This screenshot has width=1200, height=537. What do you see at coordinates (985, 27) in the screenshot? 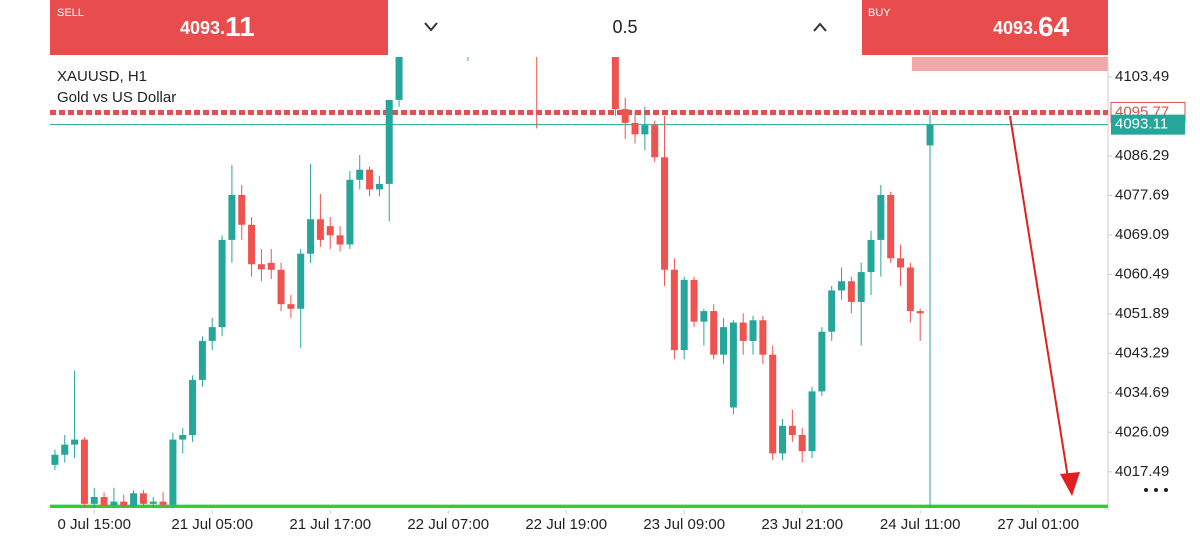
I see `buy-button` at bounding box center [985, 27].